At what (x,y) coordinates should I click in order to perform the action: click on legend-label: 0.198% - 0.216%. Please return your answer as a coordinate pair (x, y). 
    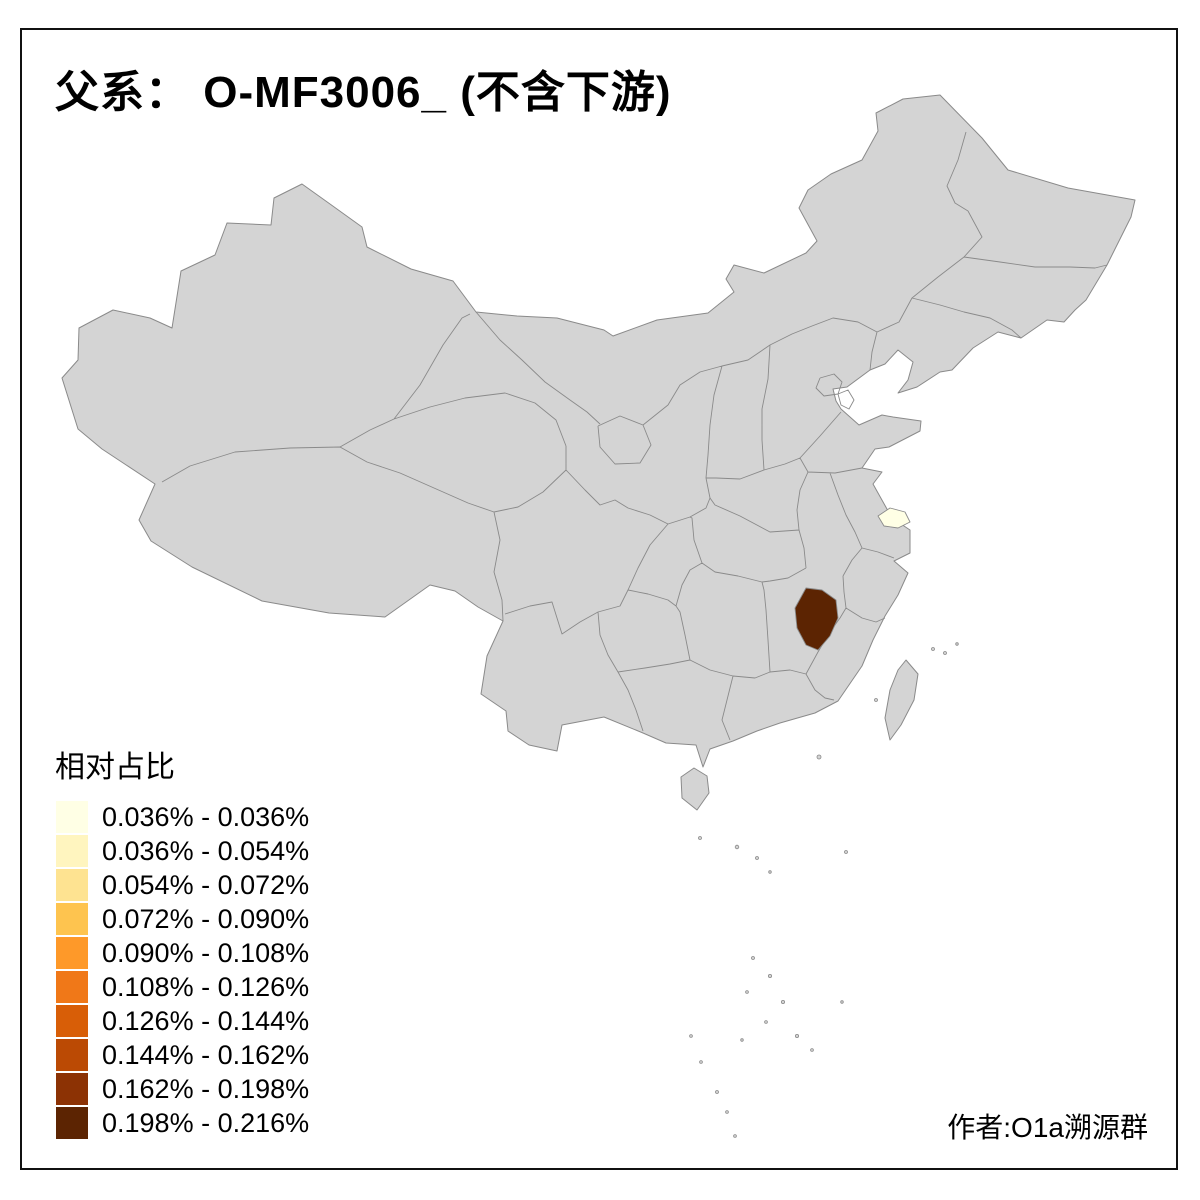
    Looking at the image, I should click on (206, 1123).